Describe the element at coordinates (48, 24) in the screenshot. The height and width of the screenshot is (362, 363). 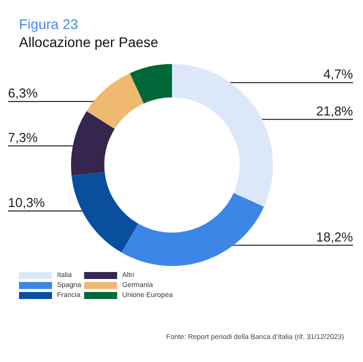
I see `chart-title: Figura 23` at that location.